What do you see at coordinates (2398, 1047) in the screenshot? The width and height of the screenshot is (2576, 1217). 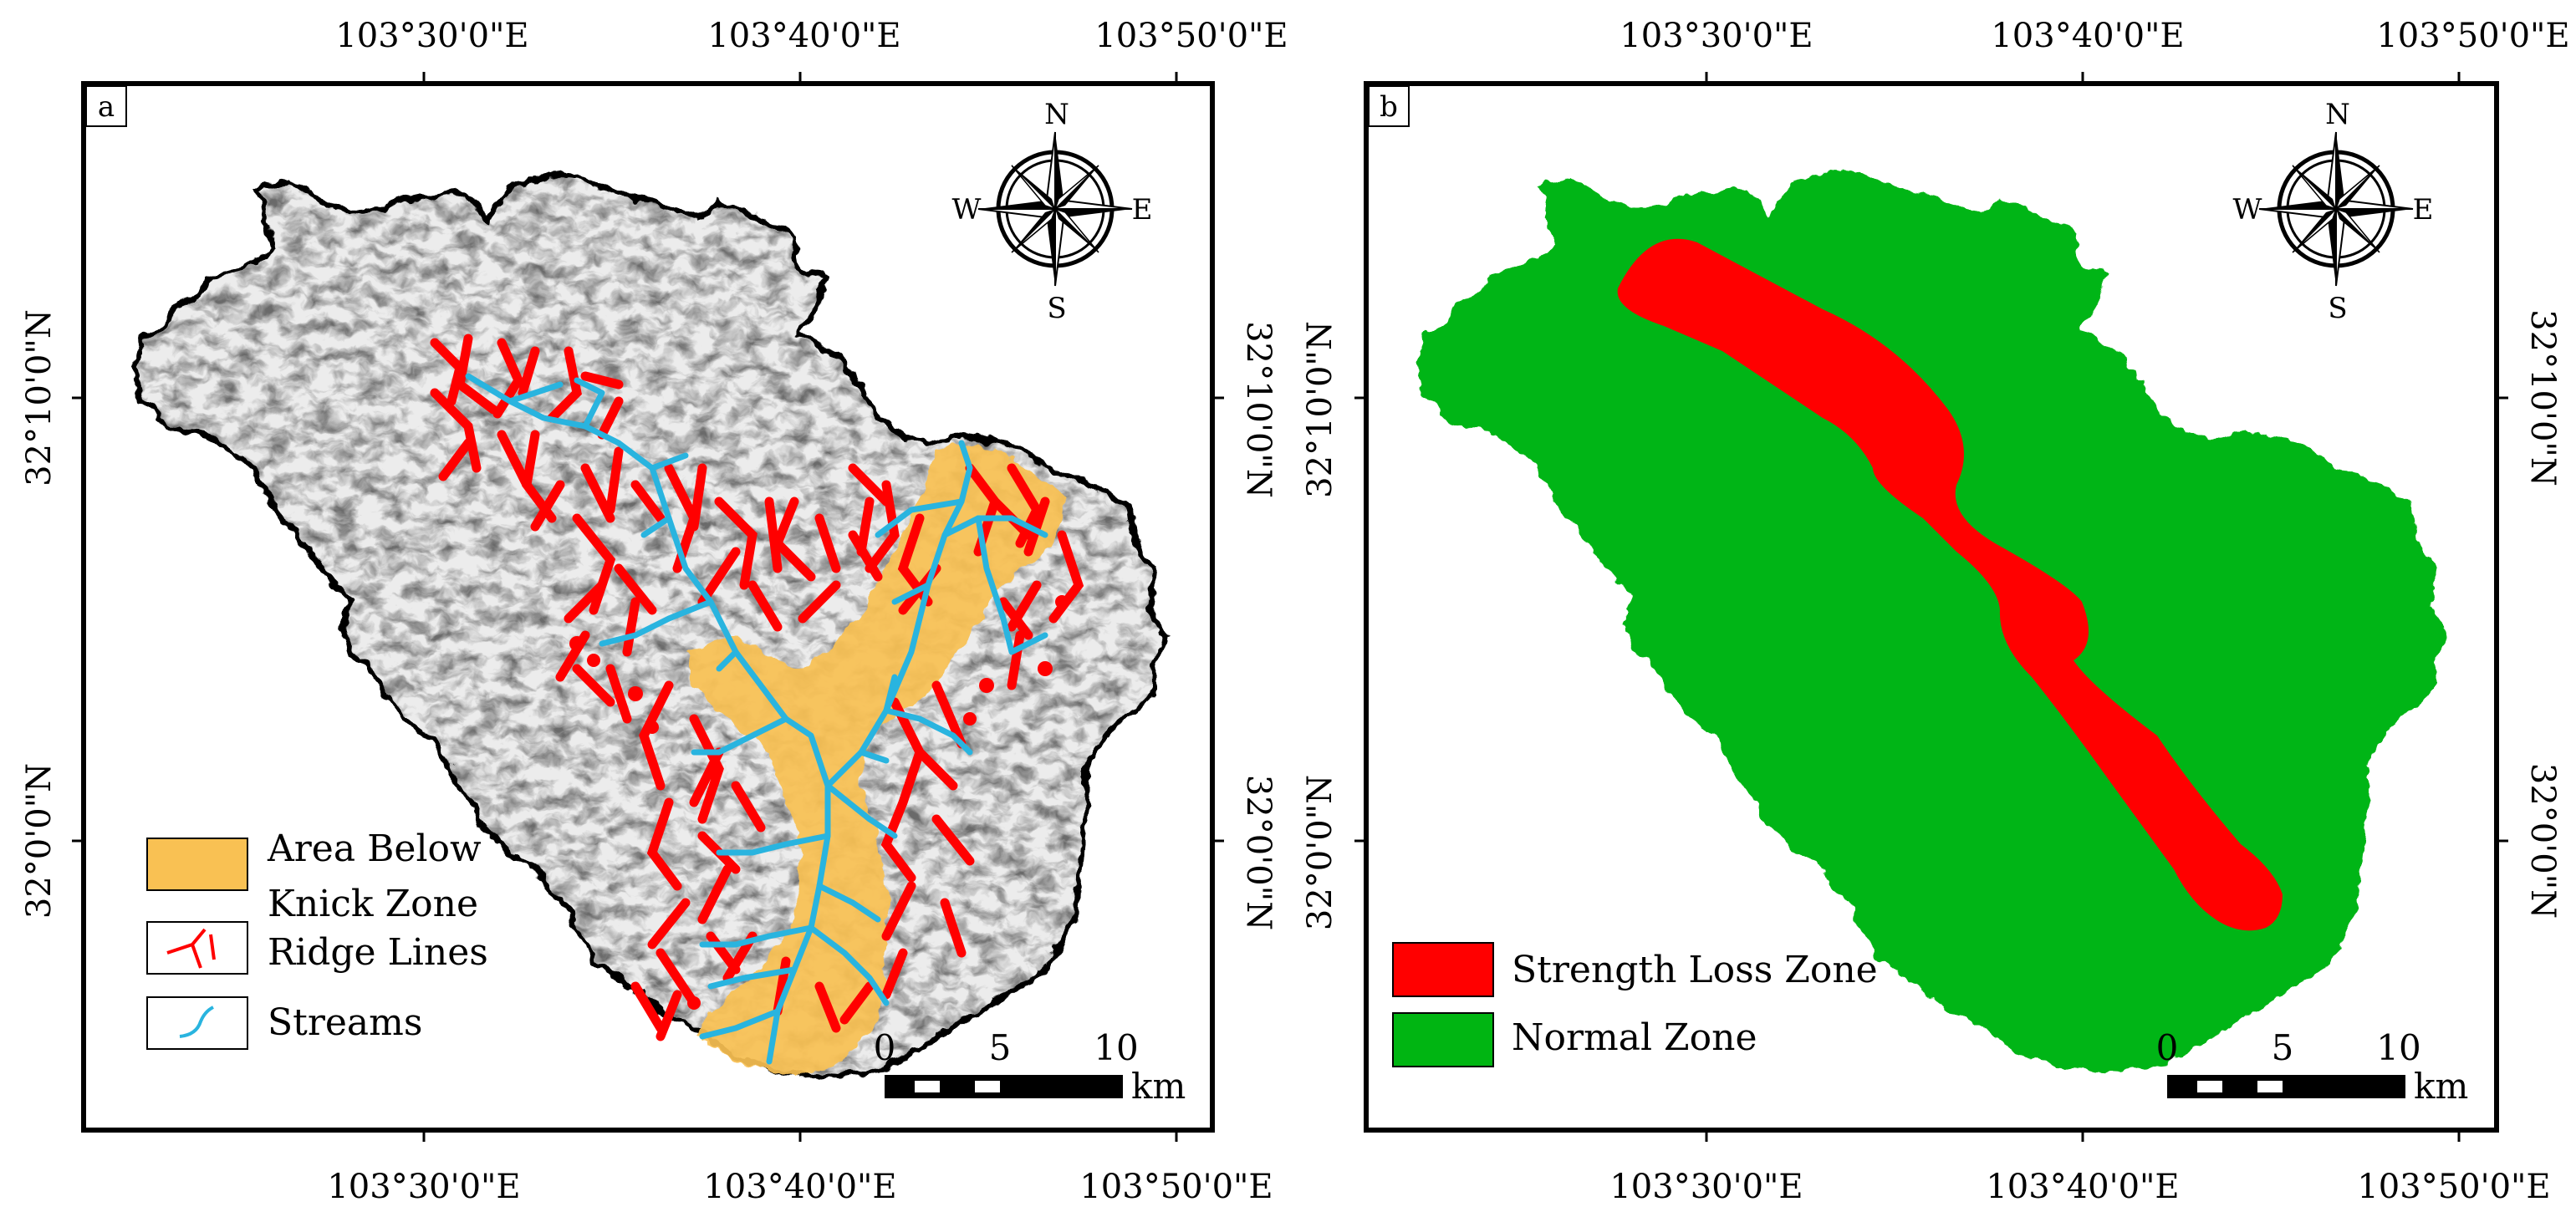 I see `scale-b-tick-10: 10` at bounding box center [2398, 1047].